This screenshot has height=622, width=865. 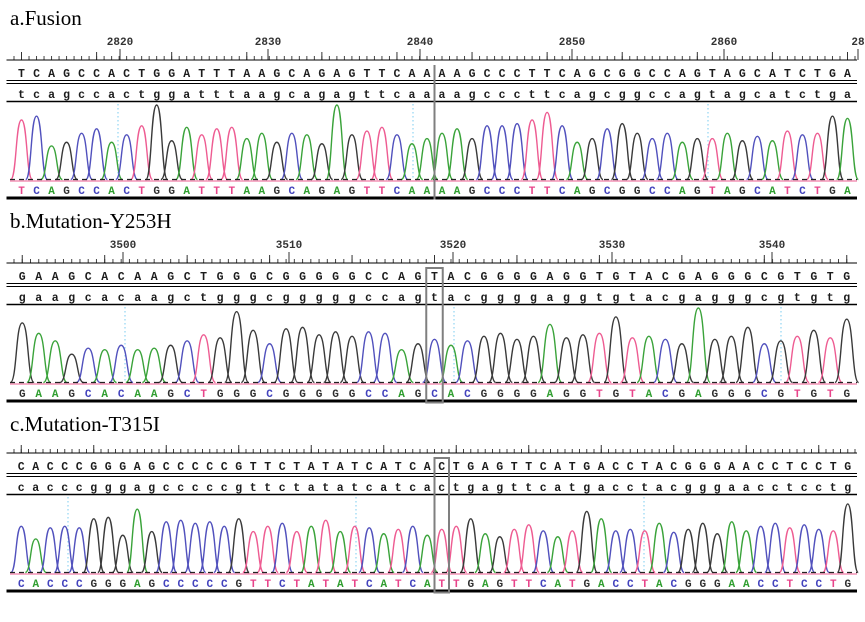 I want to click on panel-title: c.Mutation-T315I, so click(x=85, y=424).